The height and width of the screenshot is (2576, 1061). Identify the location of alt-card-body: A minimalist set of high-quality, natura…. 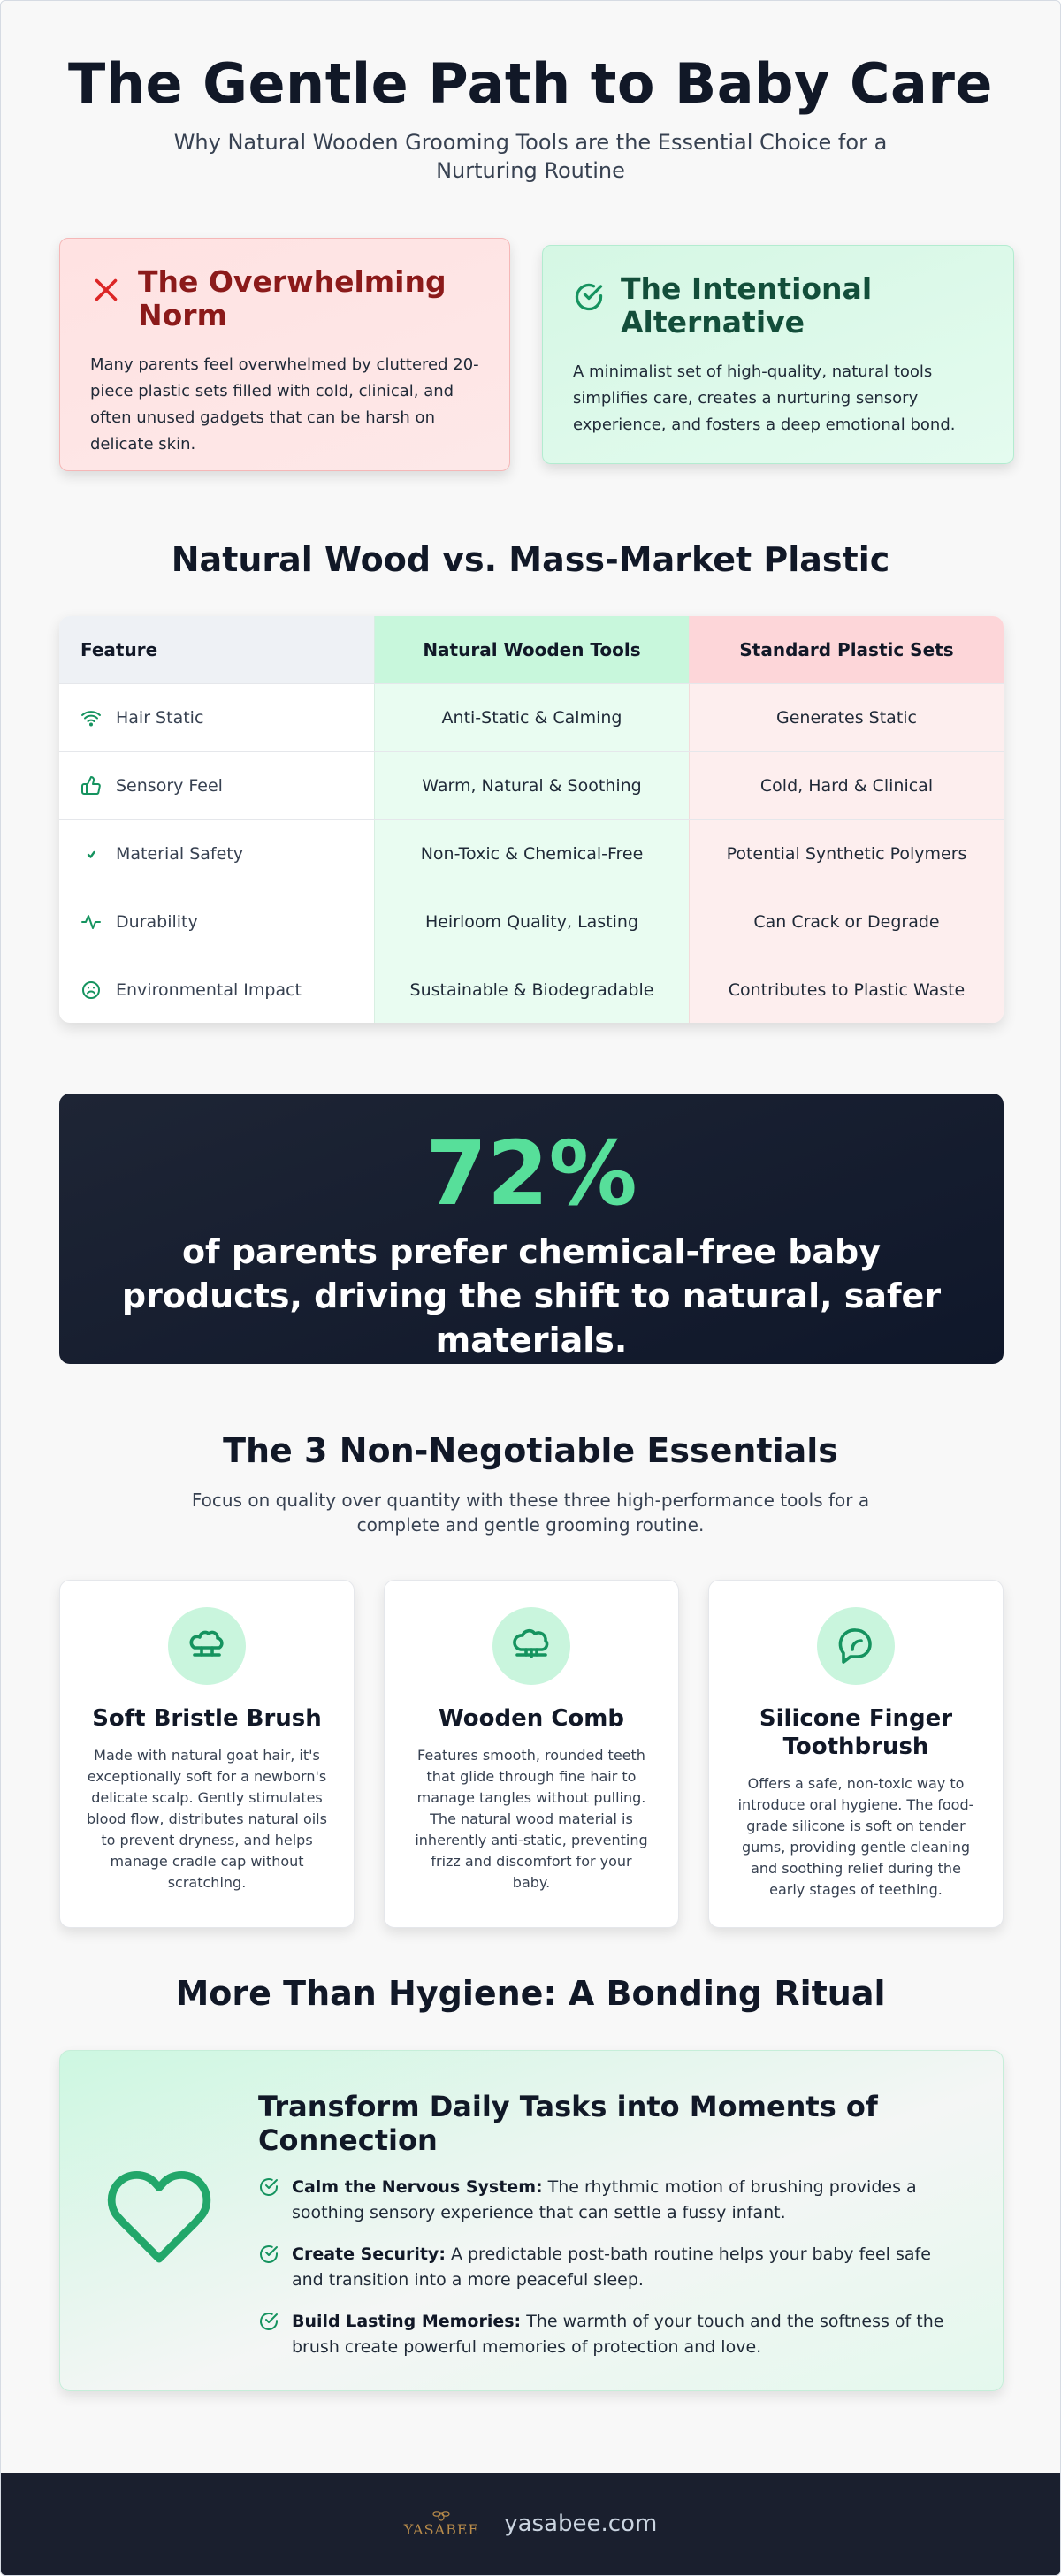
(764, 398).